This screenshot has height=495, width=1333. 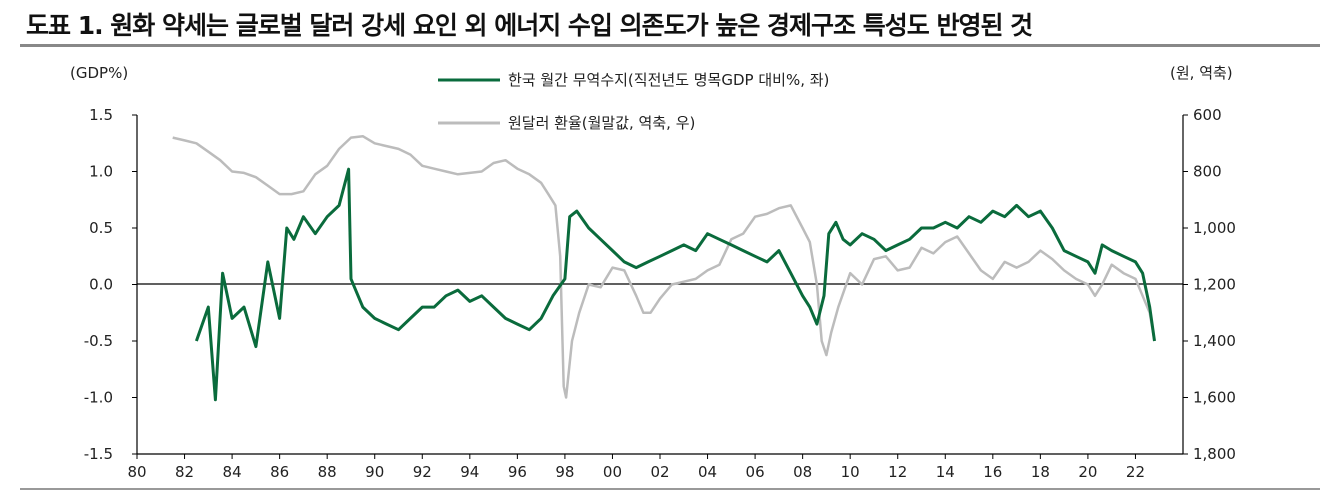 What do you see at coordinates (101, 228) in the screenshot?
I see `left-tick-label: 0.5` at bounding box center [101, 228].